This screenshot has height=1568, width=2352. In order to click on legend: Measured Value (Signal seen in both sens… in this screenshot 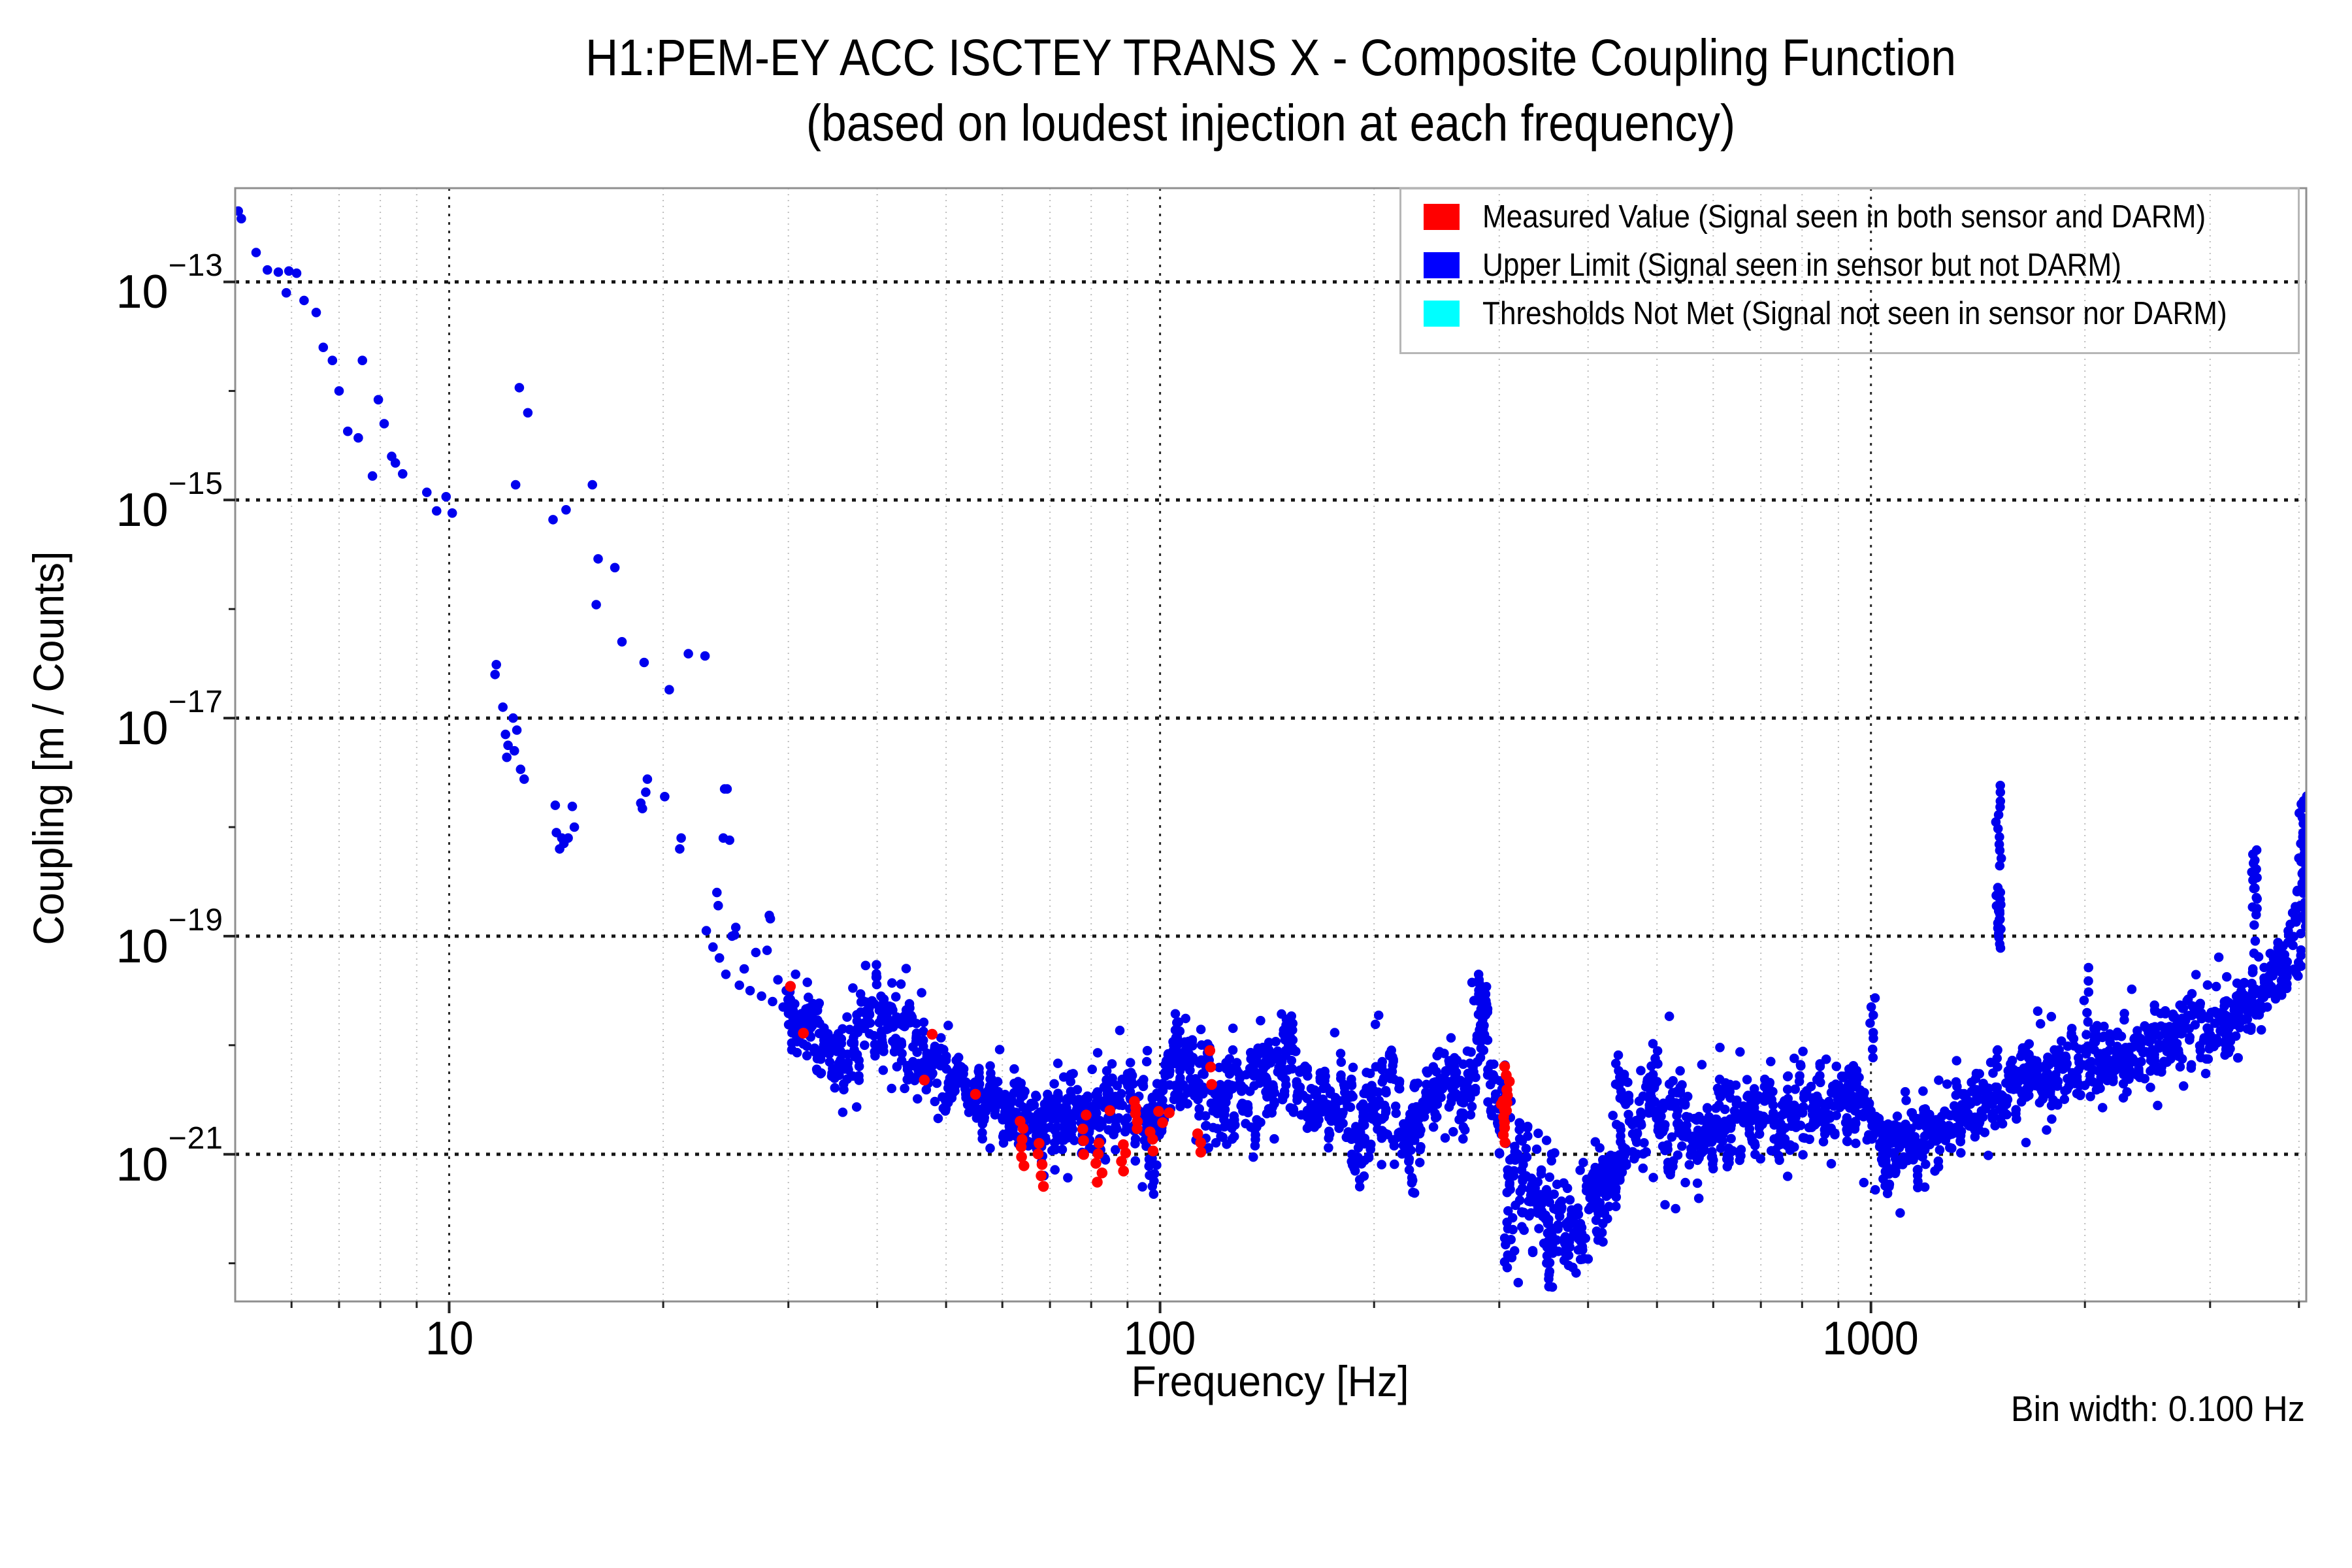, I will do `click(1849, 271)`.